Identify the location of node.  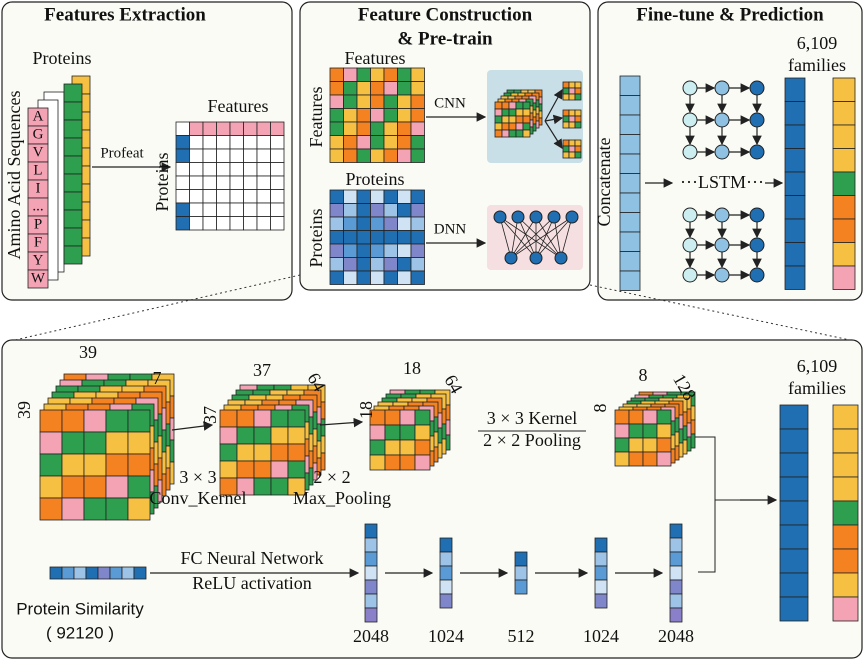
(572, 217).